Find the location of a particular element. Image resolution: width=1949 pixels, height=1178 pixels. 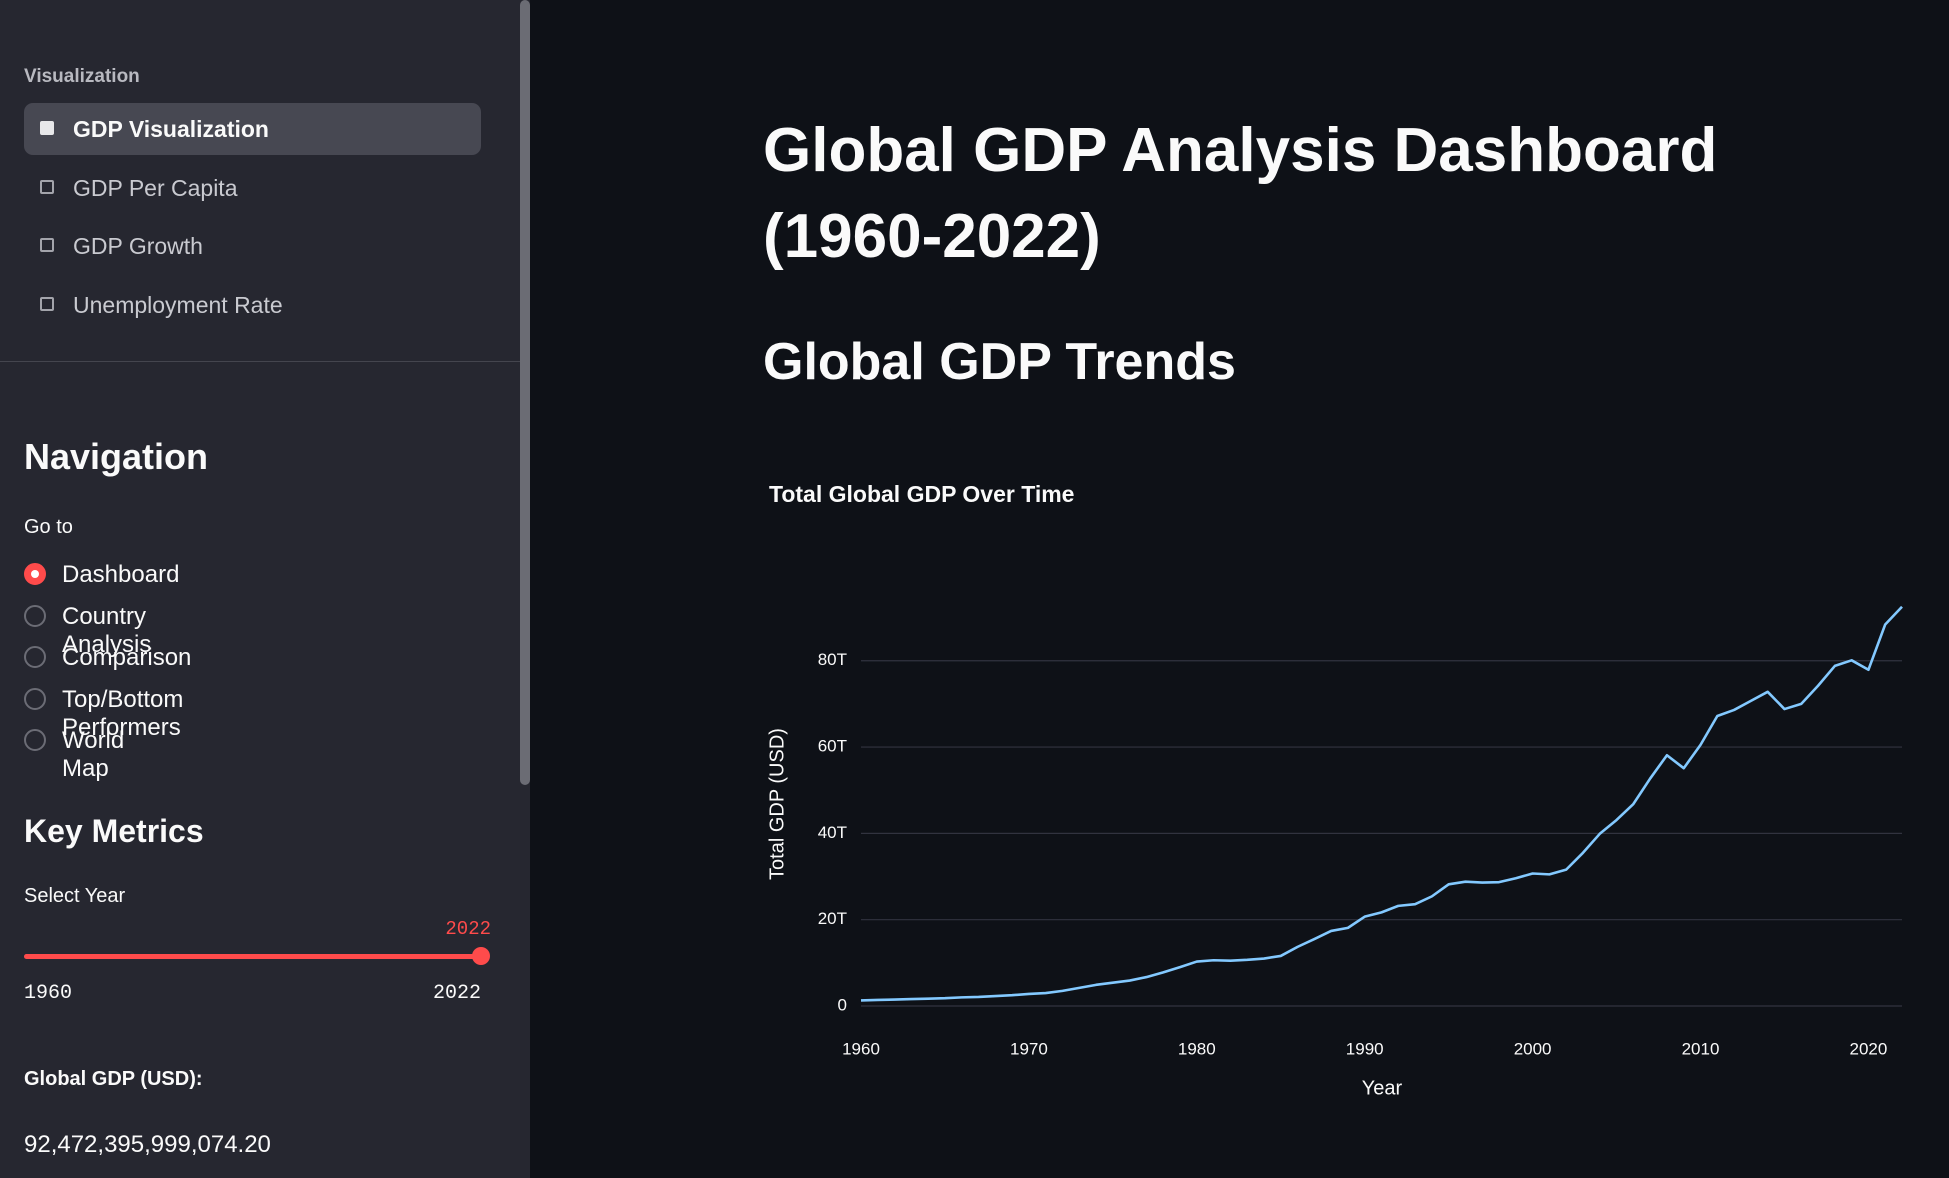

radio-label: Comparison is located at coordinates (127, 657).